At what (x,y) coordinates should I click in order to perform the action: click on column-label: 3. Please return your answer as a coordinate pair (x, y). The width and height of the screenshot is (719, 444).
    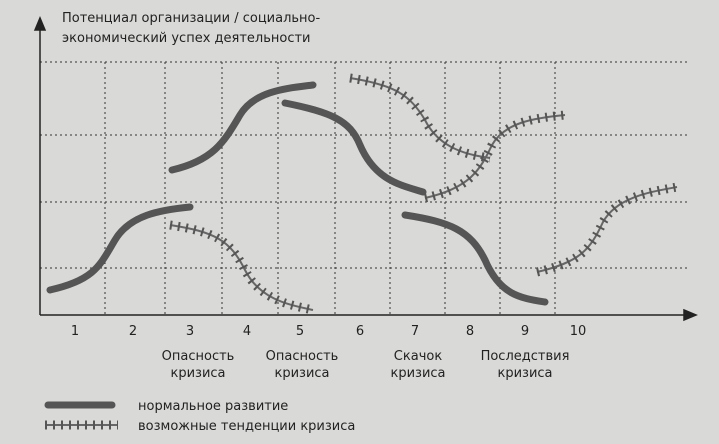
    Looking at the image, I should click on (190, 331).